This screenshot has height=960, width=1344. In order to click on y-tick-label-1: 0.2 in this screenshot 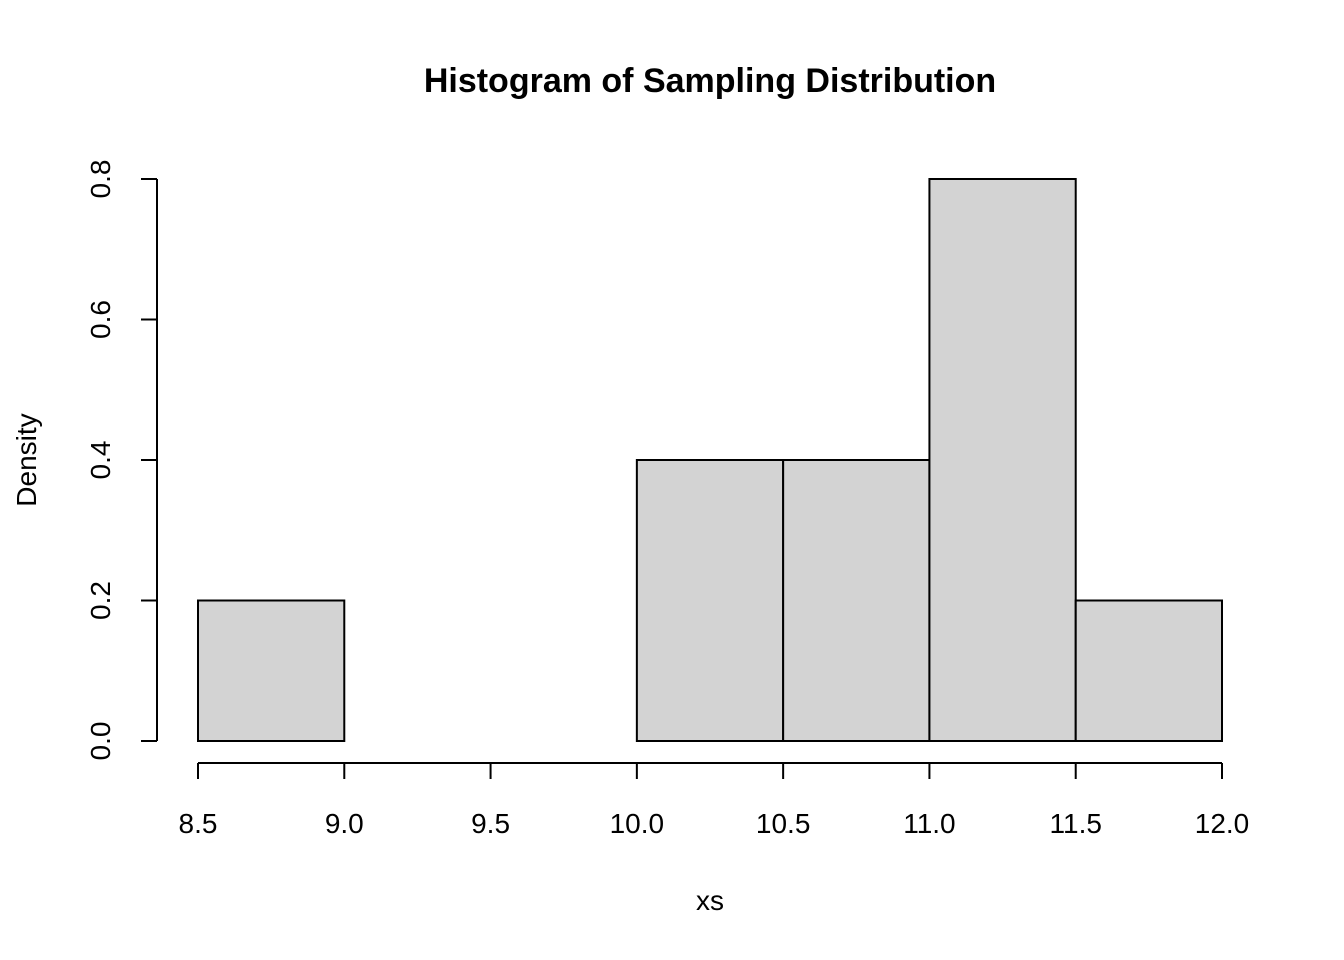, I will do `click(100, 600)`.